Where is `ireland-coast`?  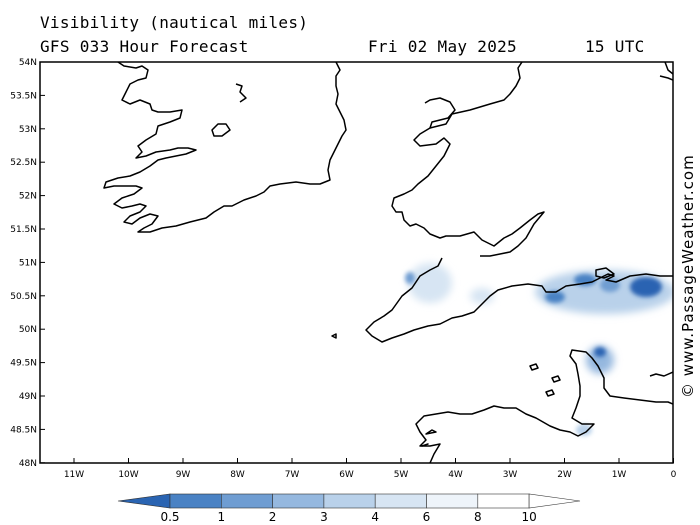
ireland-coast is located at coordinates (225, 147).